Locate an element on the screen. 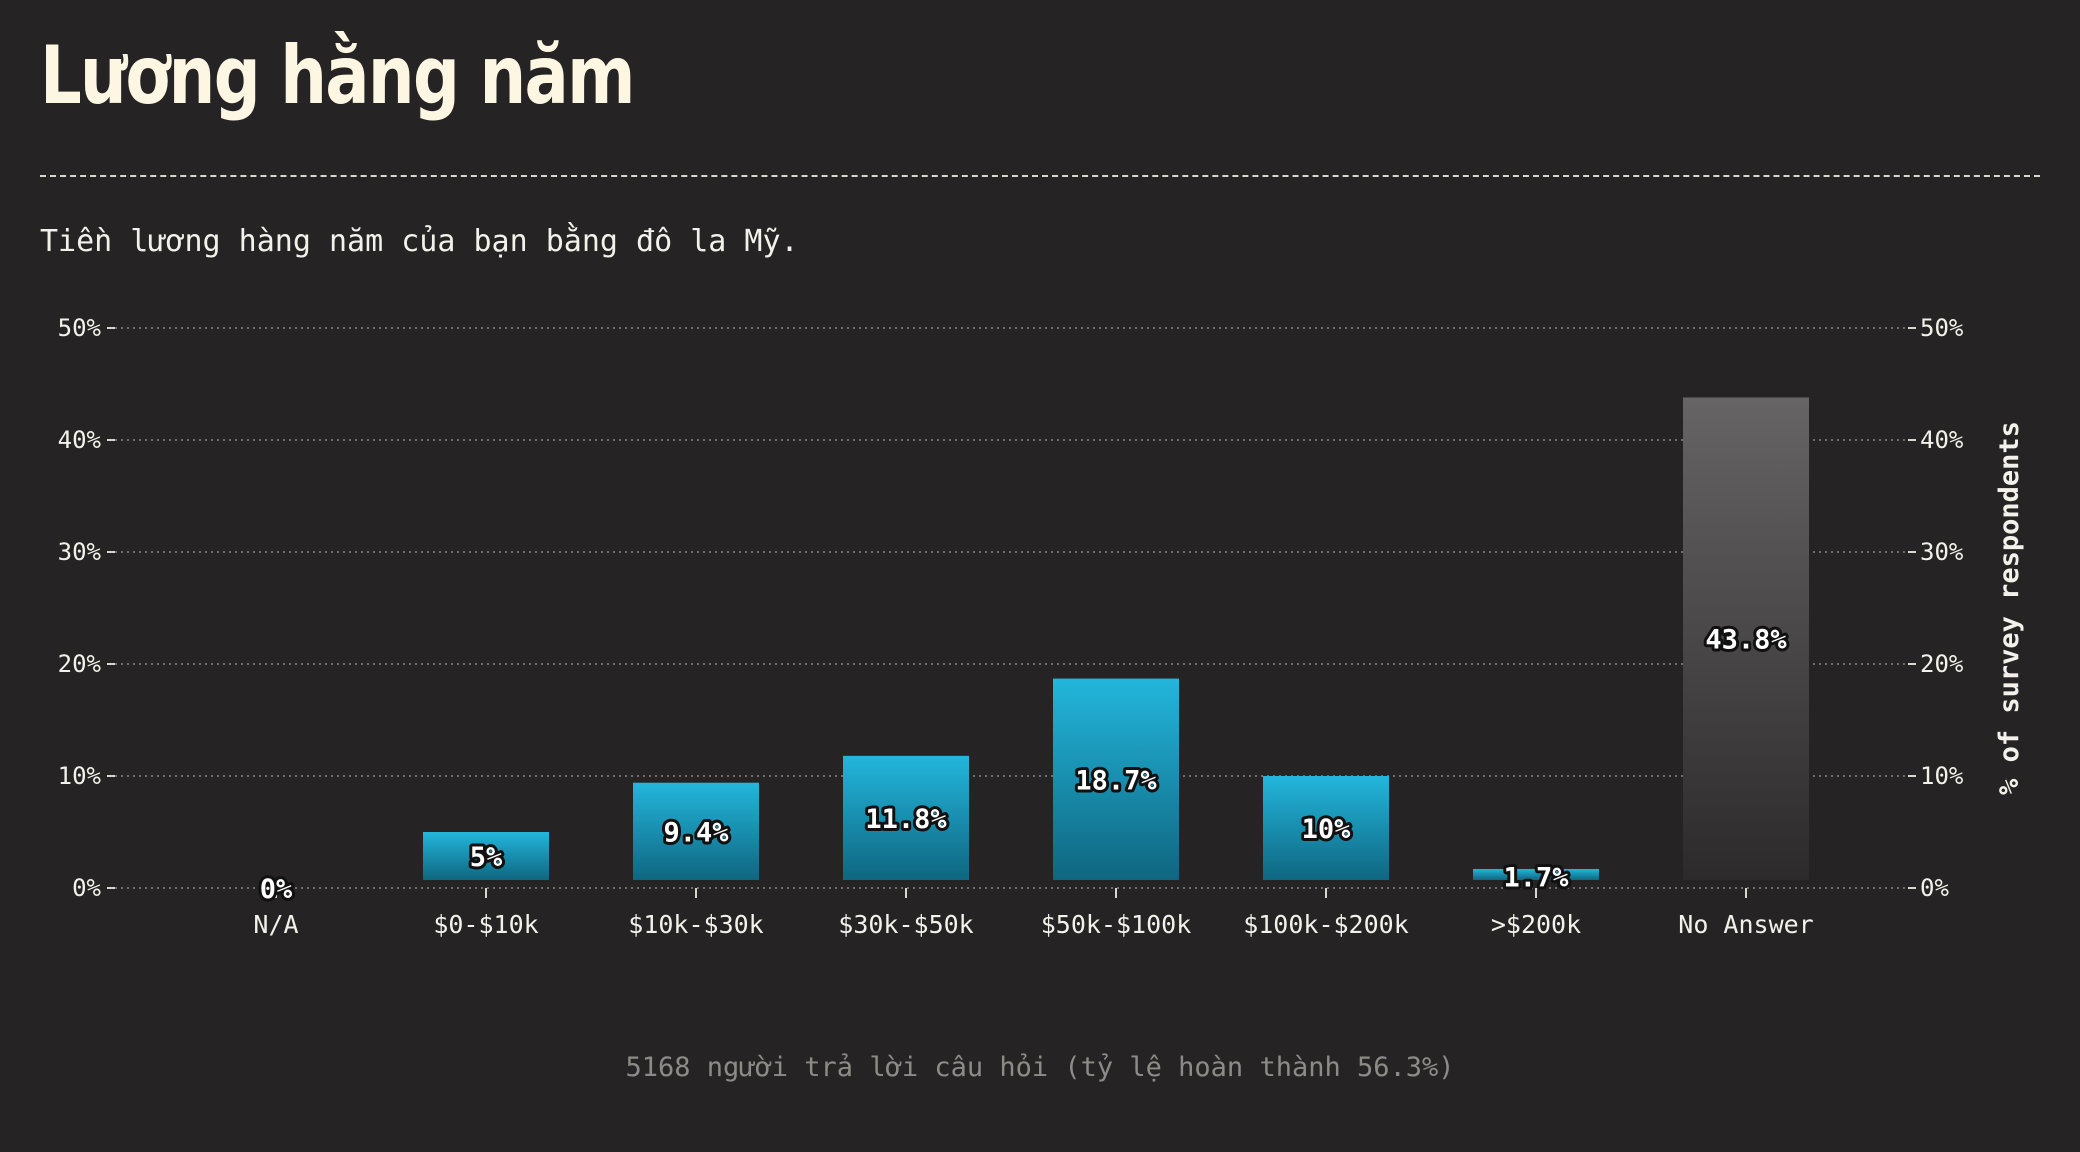 The image size is (2080, 1152). data-label: 18.7% is located at coordinates (1116, 780).